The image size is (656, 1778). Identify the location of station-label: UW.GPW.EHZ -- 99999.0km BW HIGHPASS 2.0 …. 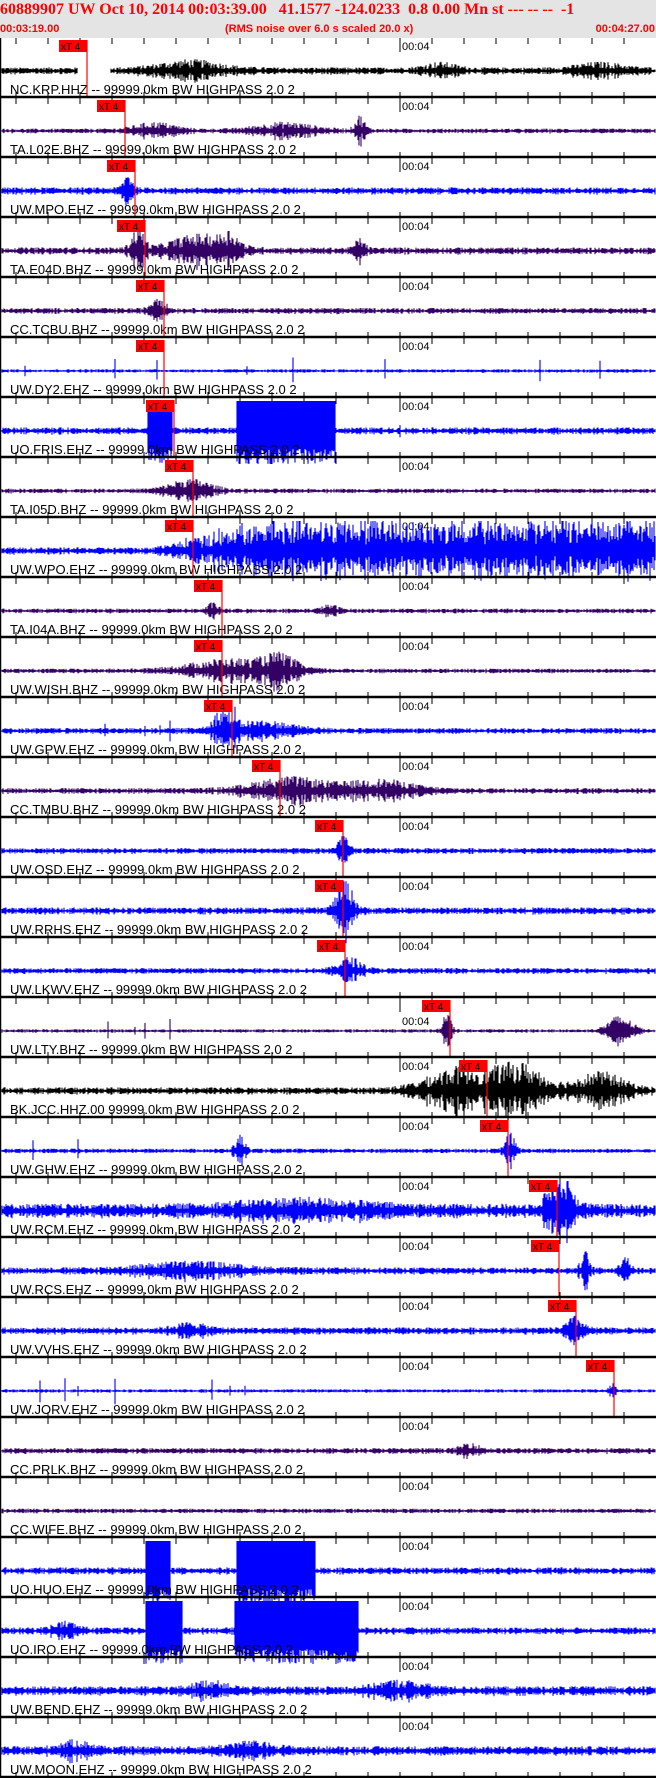
(156, 749).